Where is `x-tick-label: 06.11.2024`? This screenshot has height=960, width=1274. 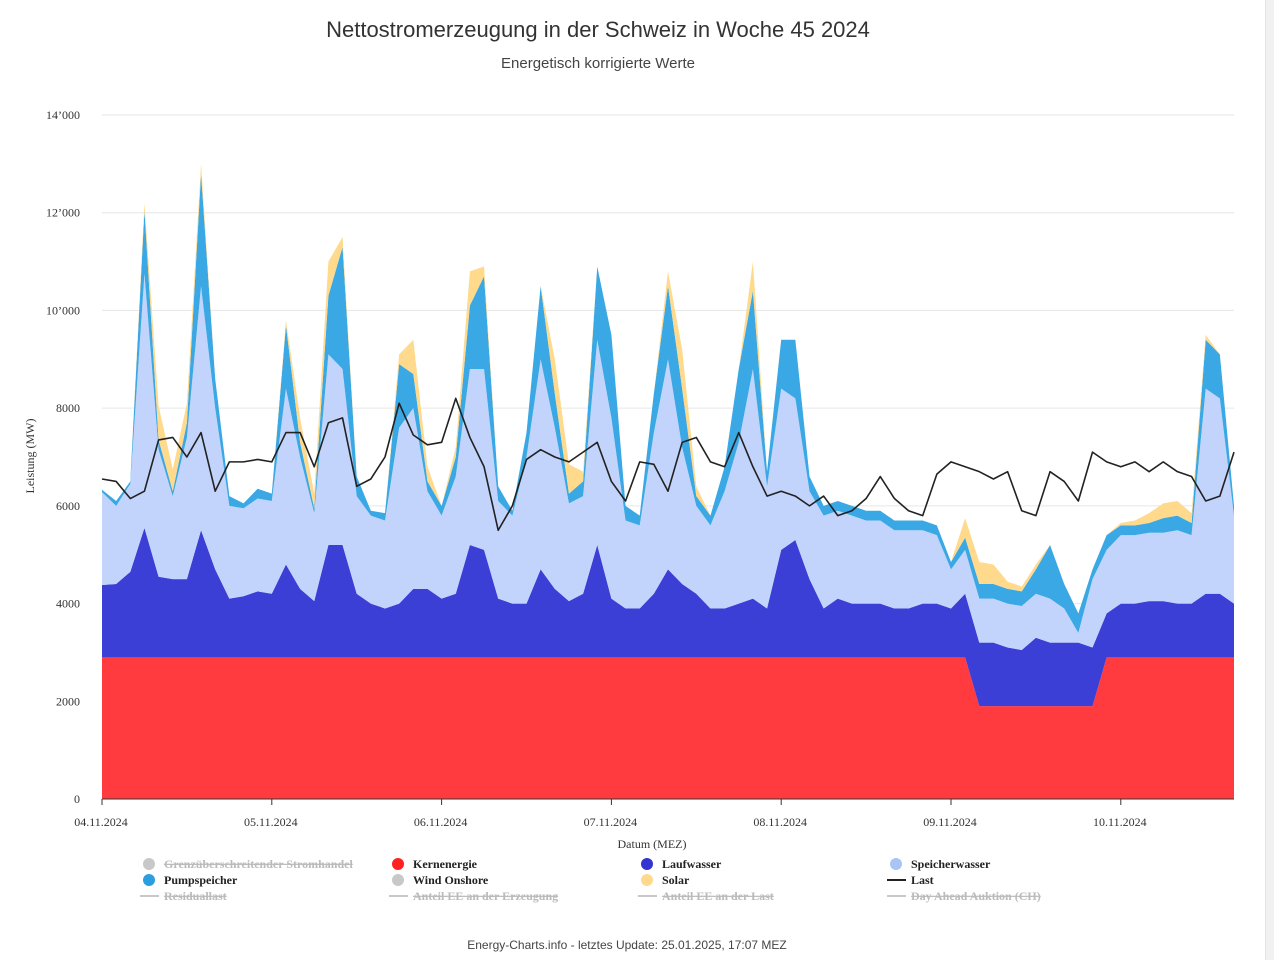 x-tick-label: 06.11.2024 is located at coordinates (441, 822).